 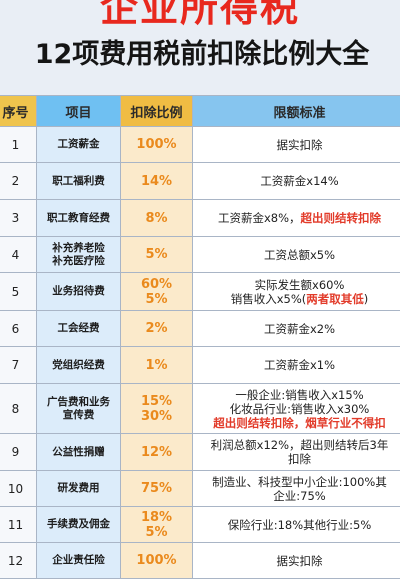 What do you see at coordinates (296, 459) in the screenshot?
I see `limit-standard-line: 扣除` at bounding box center [296, 459].